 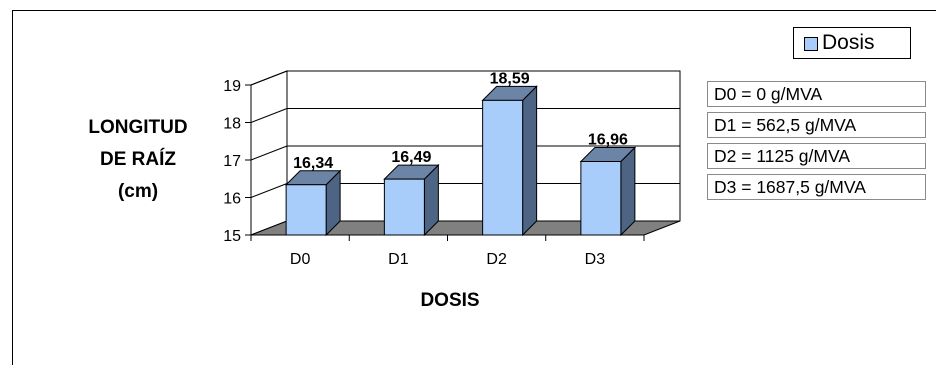 I want to click on x-axis-label: DOSIS, so click(x=450, y=300).